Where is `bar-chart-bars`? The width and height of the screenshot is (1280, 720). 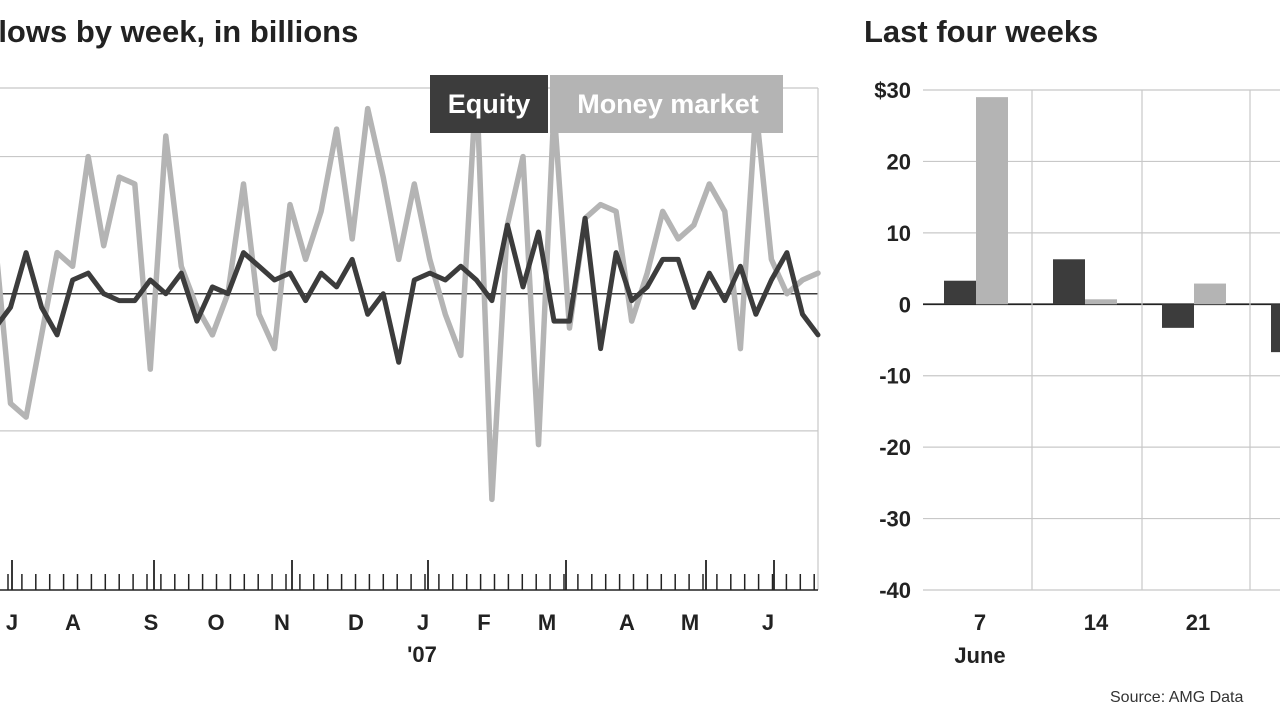 bar-chart-bars is located at coordinates (1112, 225).